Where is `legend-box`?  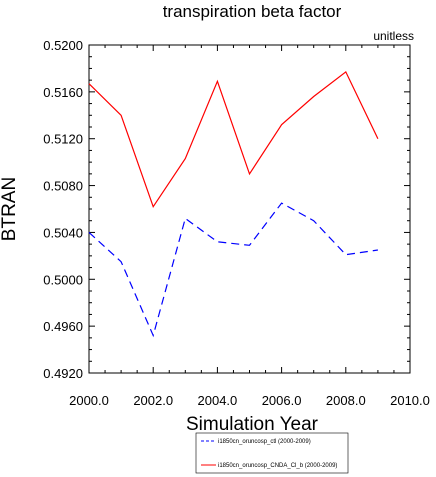
legend-box is located at coordinates (272, 453).